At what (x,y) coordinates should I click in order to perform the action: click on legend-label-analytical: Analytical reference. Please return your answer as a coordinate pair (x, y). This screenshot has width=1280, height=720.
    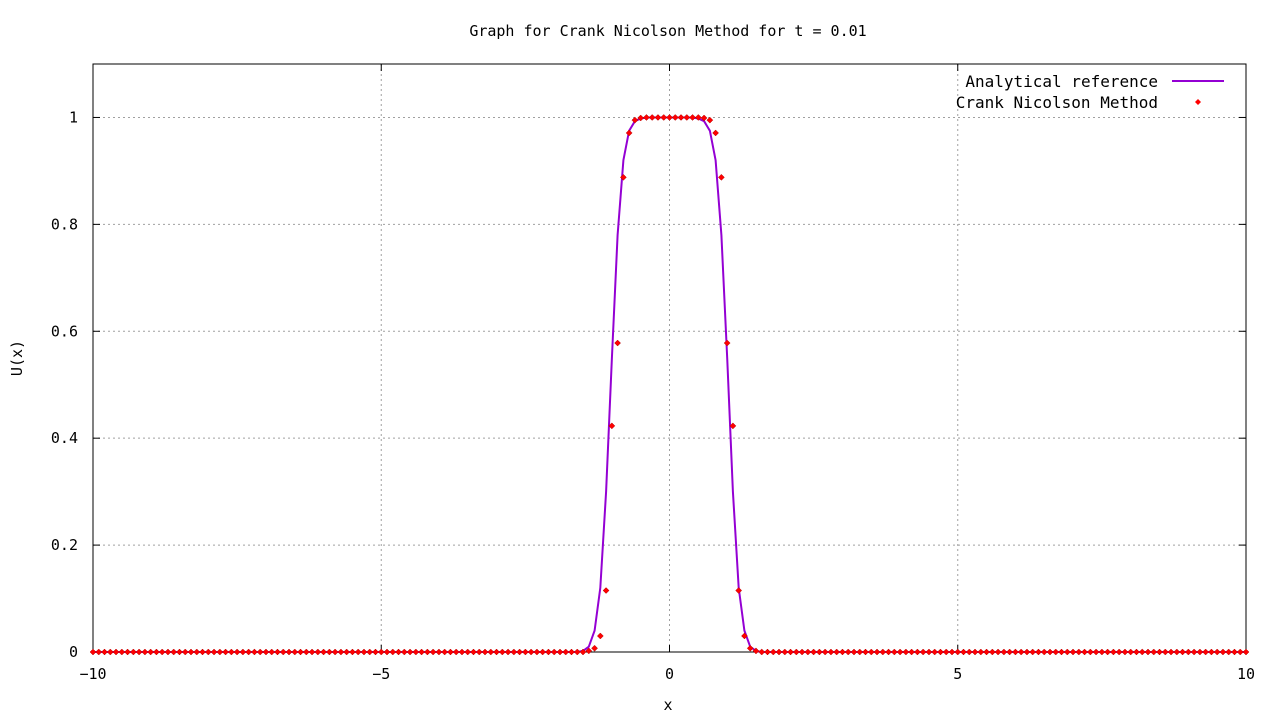
    Looking at the image, I should click on (1061, 81).